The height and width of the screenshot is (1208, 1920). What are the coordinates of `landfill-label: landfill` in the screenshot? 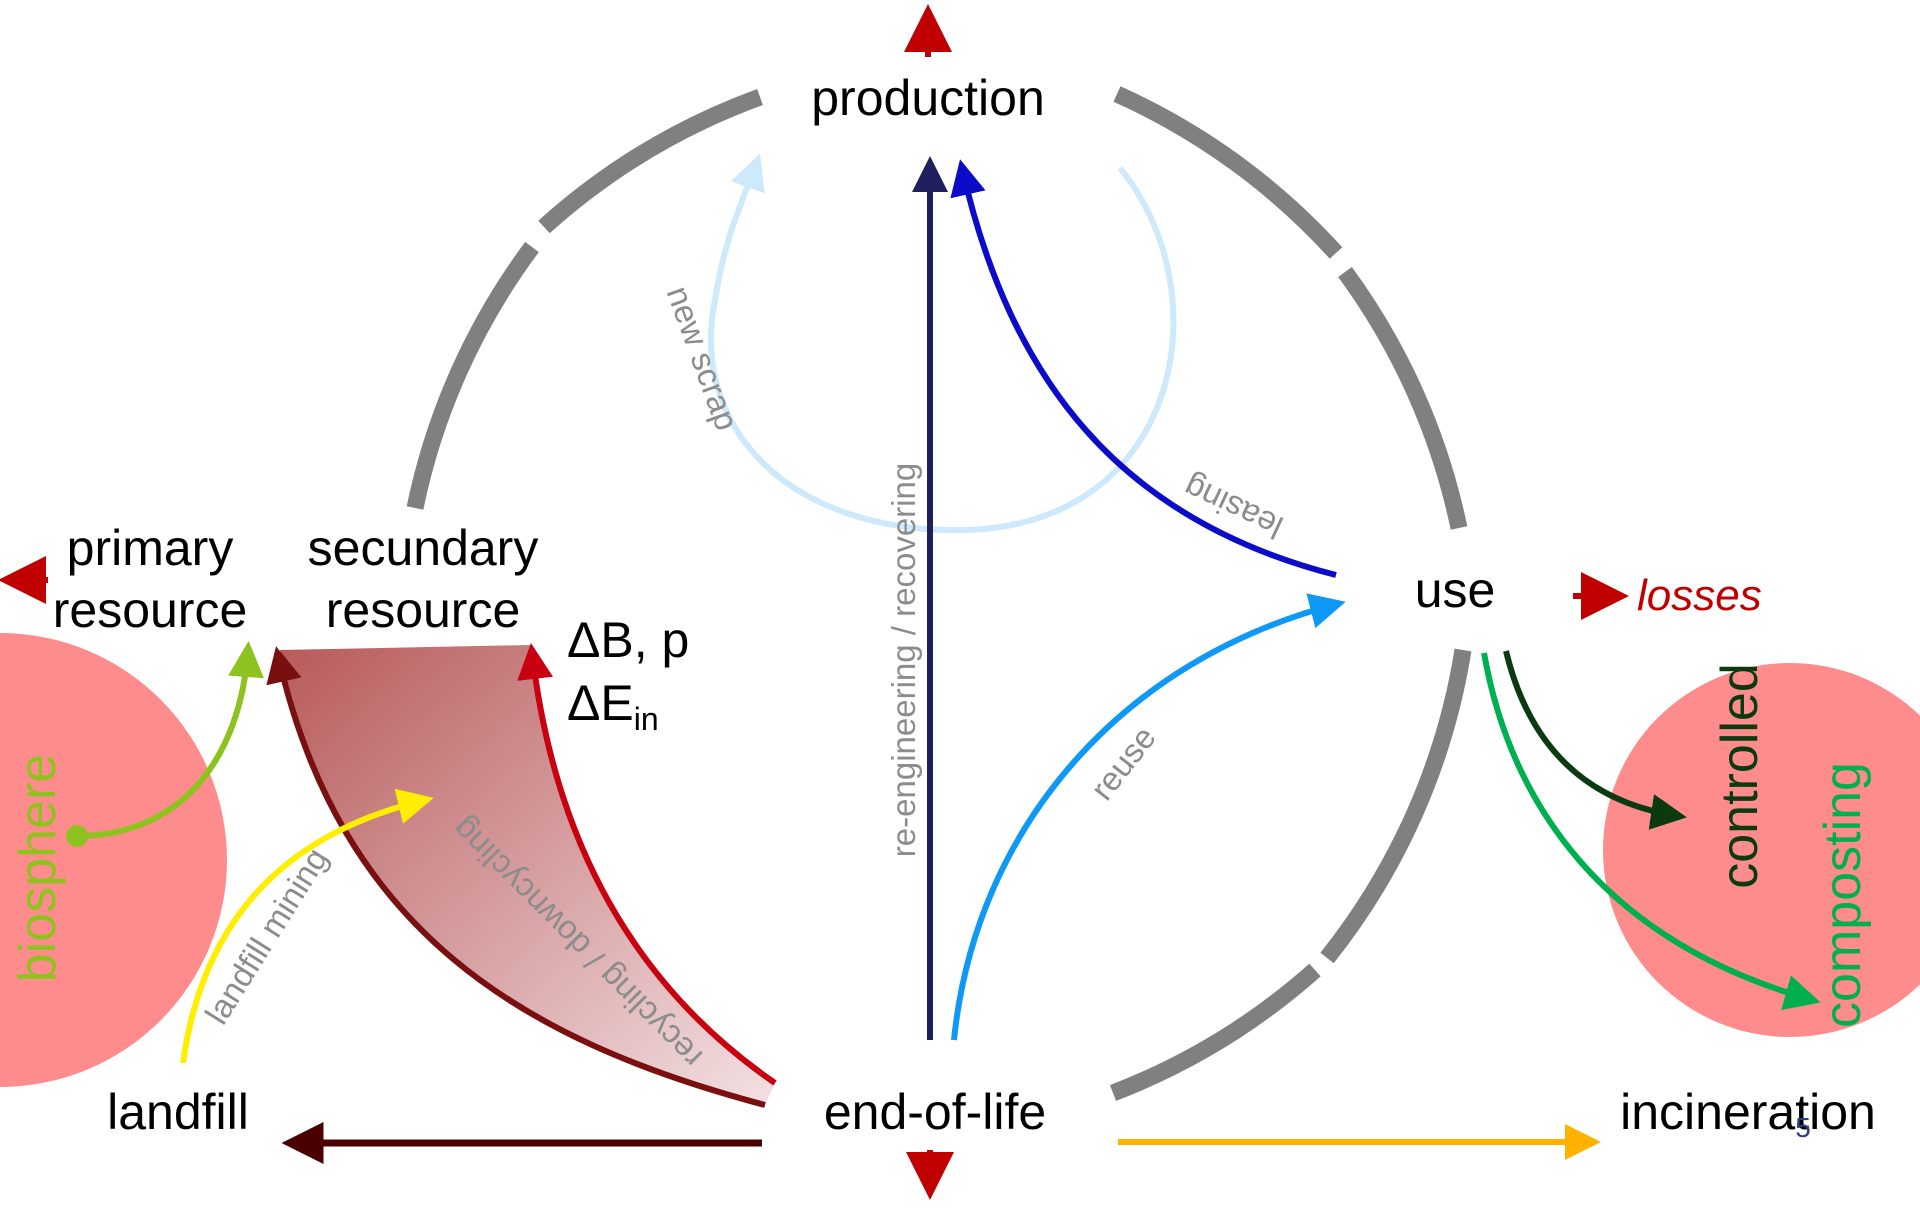 It's located at (178, 1112).